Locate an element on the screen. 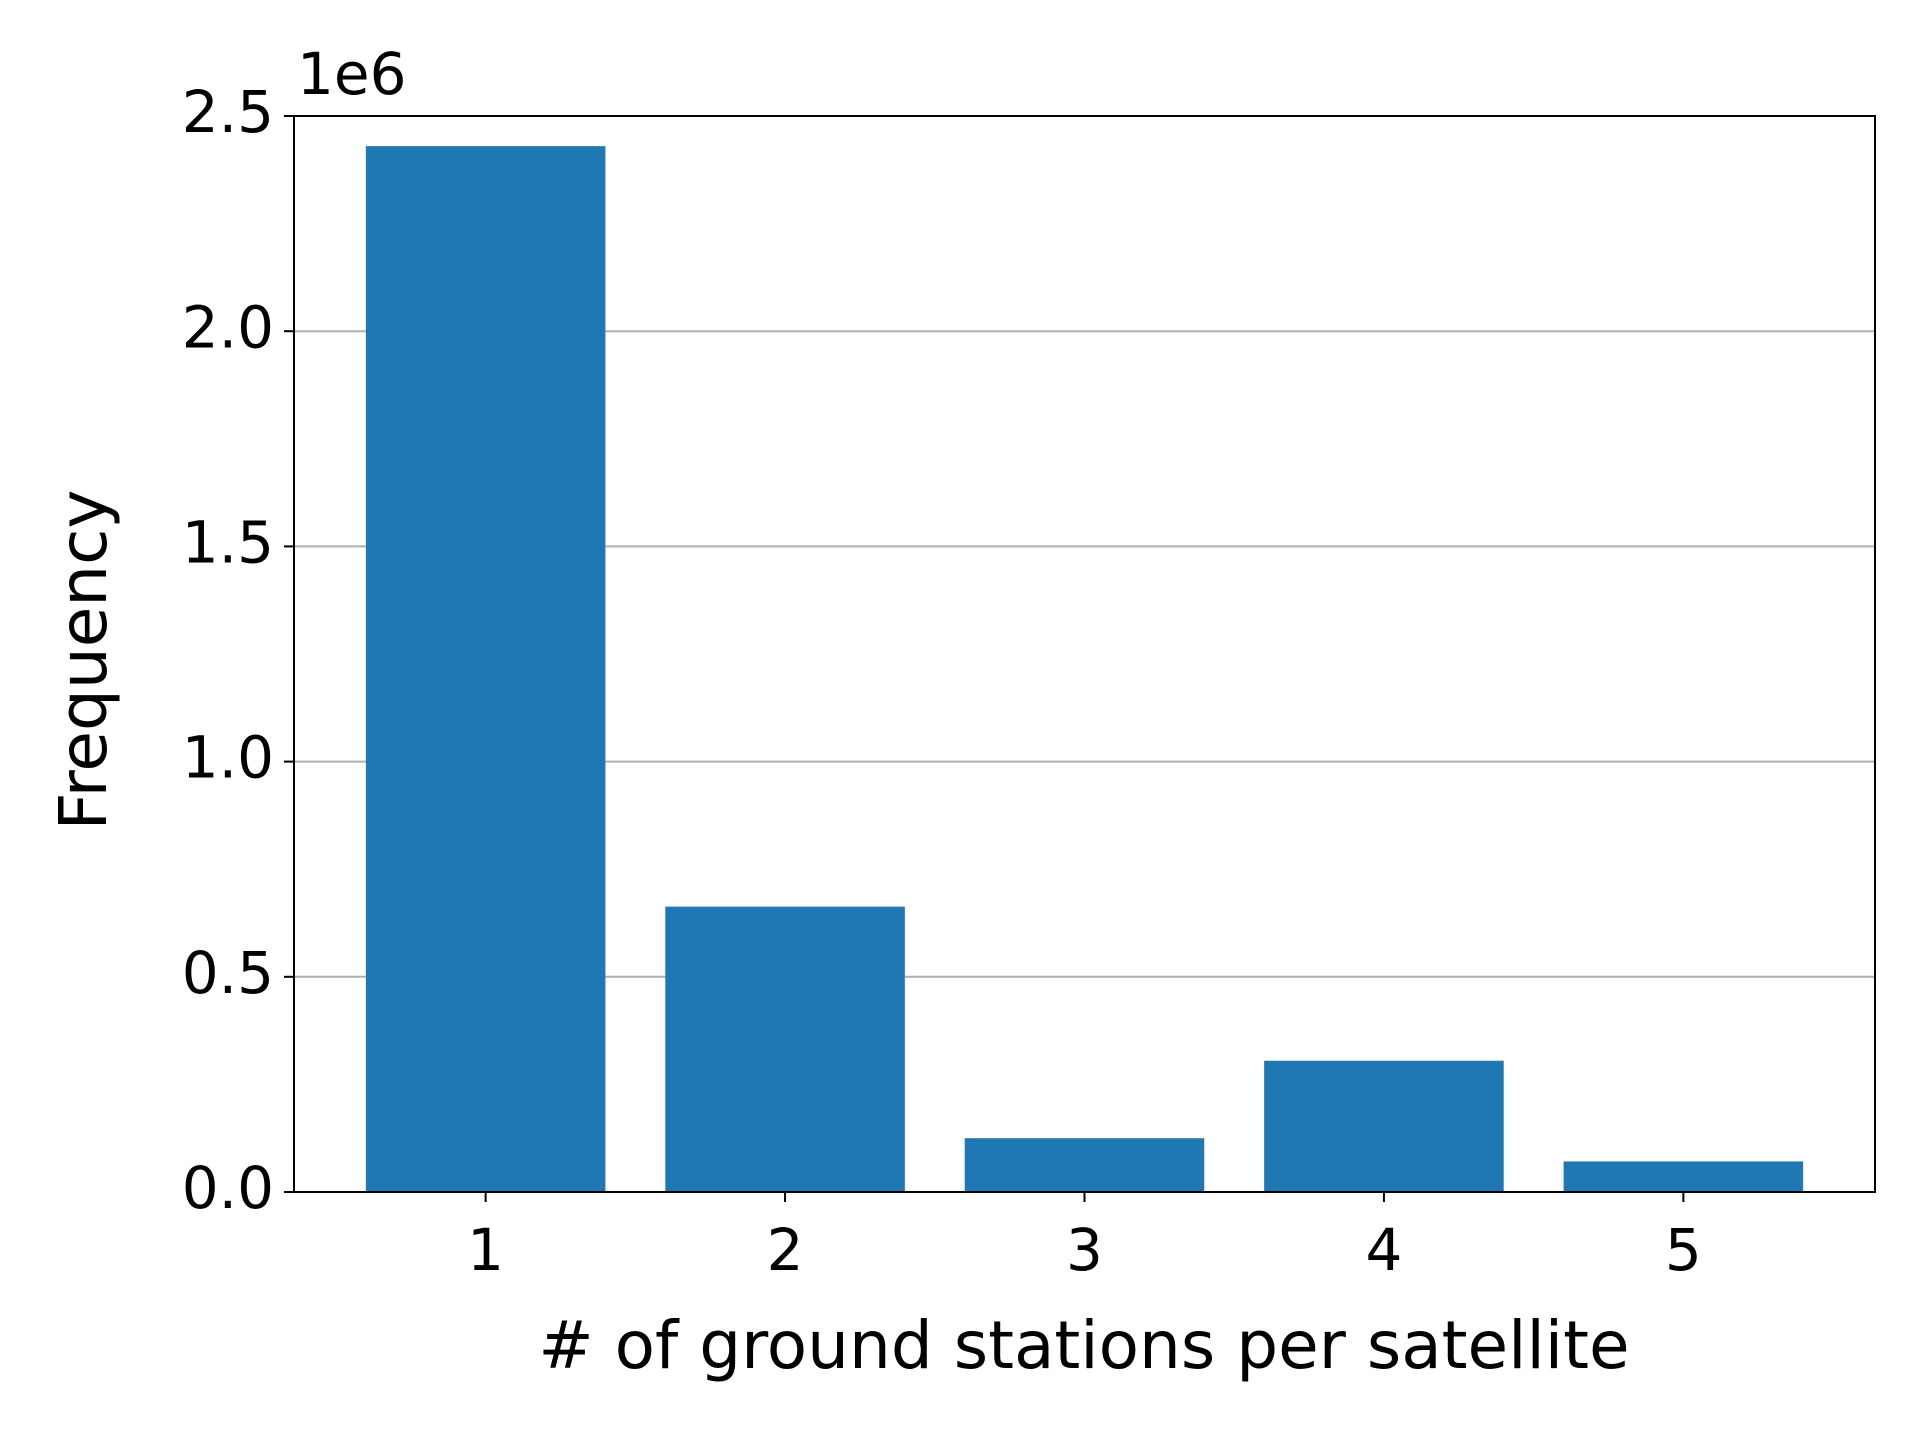 The width and height of the screenshot is (1920, 1440). x-tick-label: 5 is located at coordinates (1683, 1250).